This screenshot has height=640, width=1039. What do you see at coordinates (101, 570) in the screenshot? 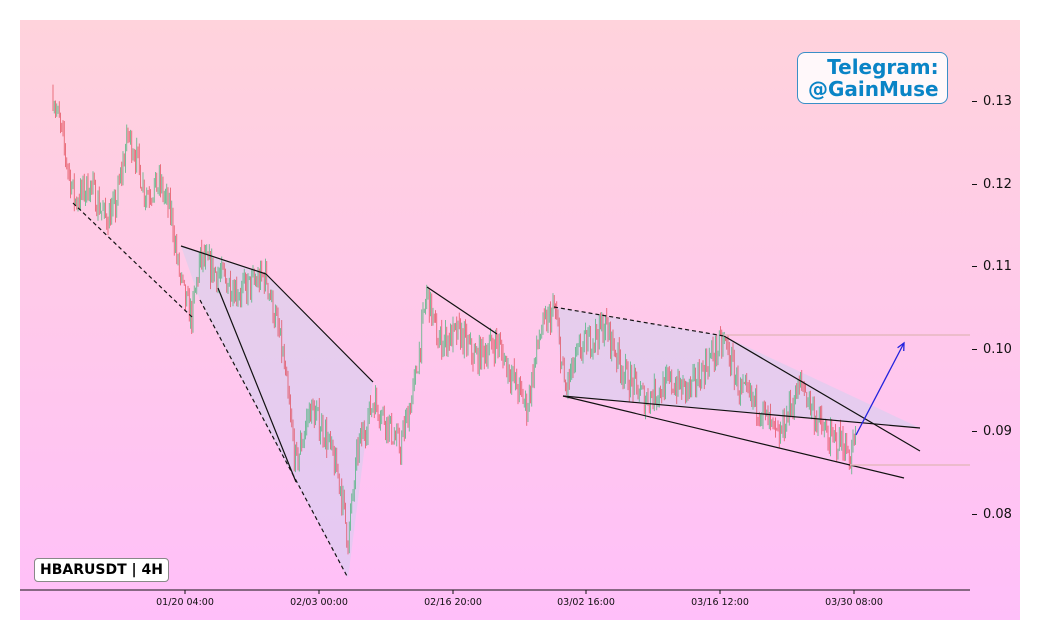
I see `symbol-label: HBARUSDT | 4H` at bounding box center [101, 570].